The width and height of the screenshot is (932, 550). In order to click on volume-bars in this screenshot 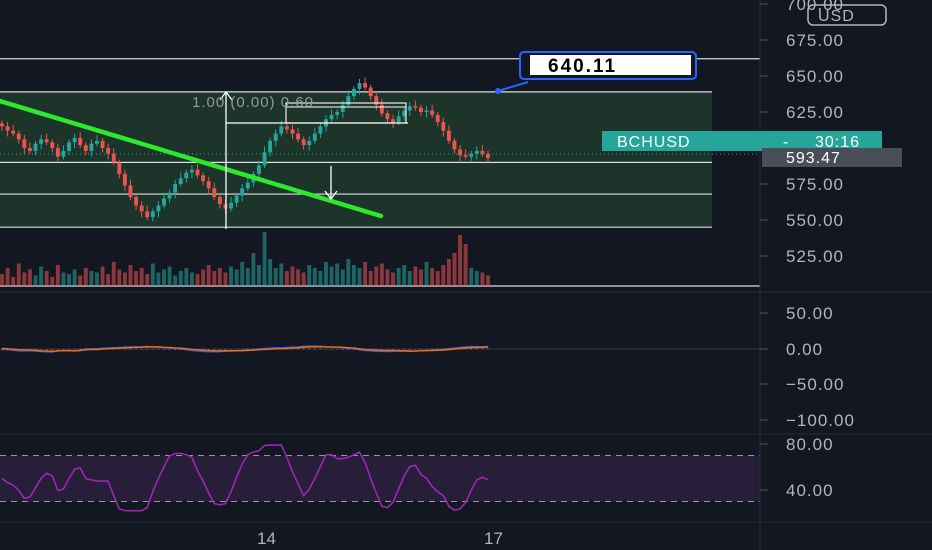, I will do `click(245, 259)`.